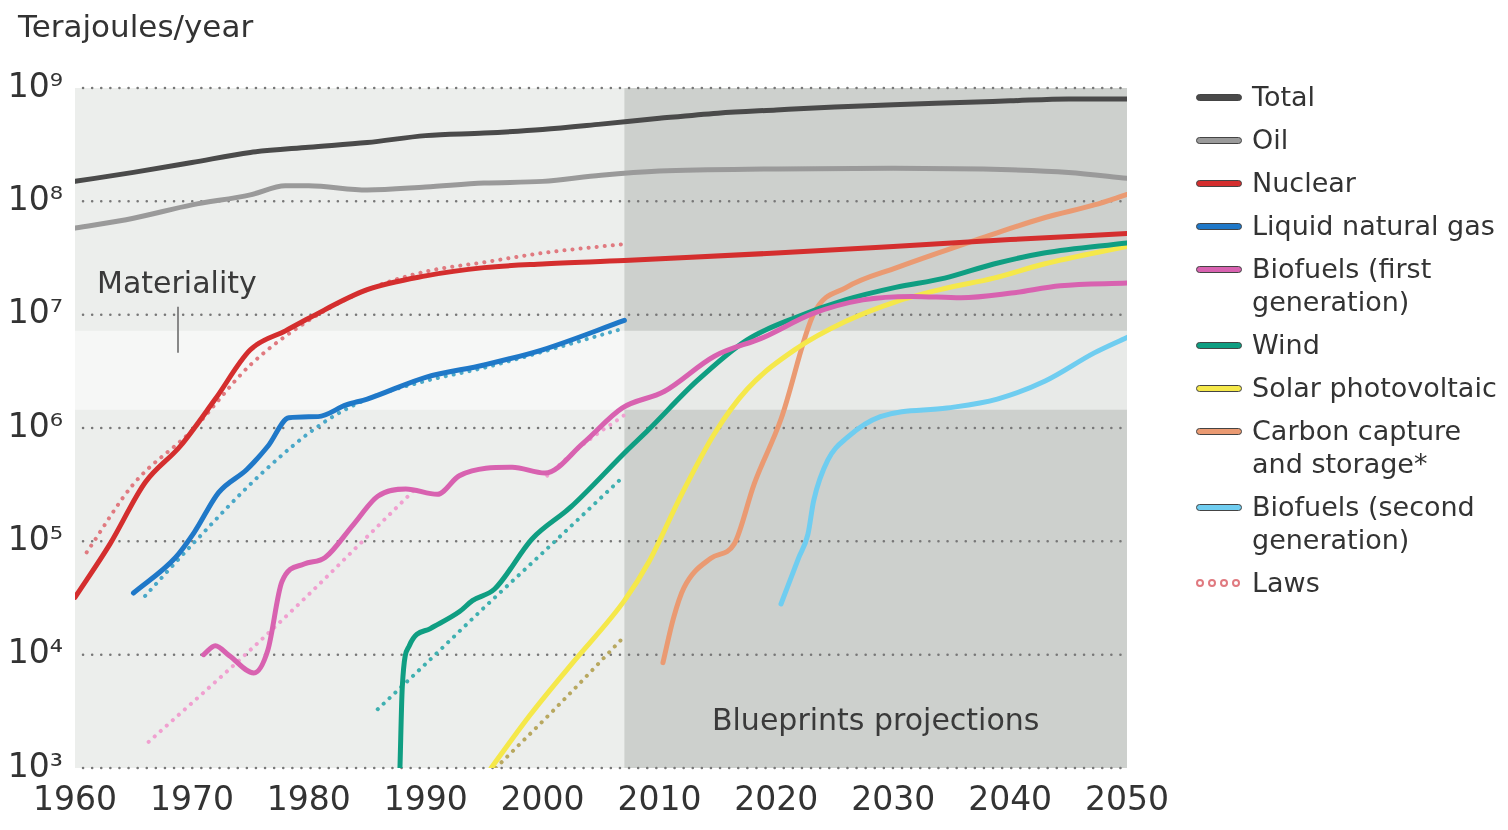  I want to click on x-tick-label: 2030, so click(893, 799).